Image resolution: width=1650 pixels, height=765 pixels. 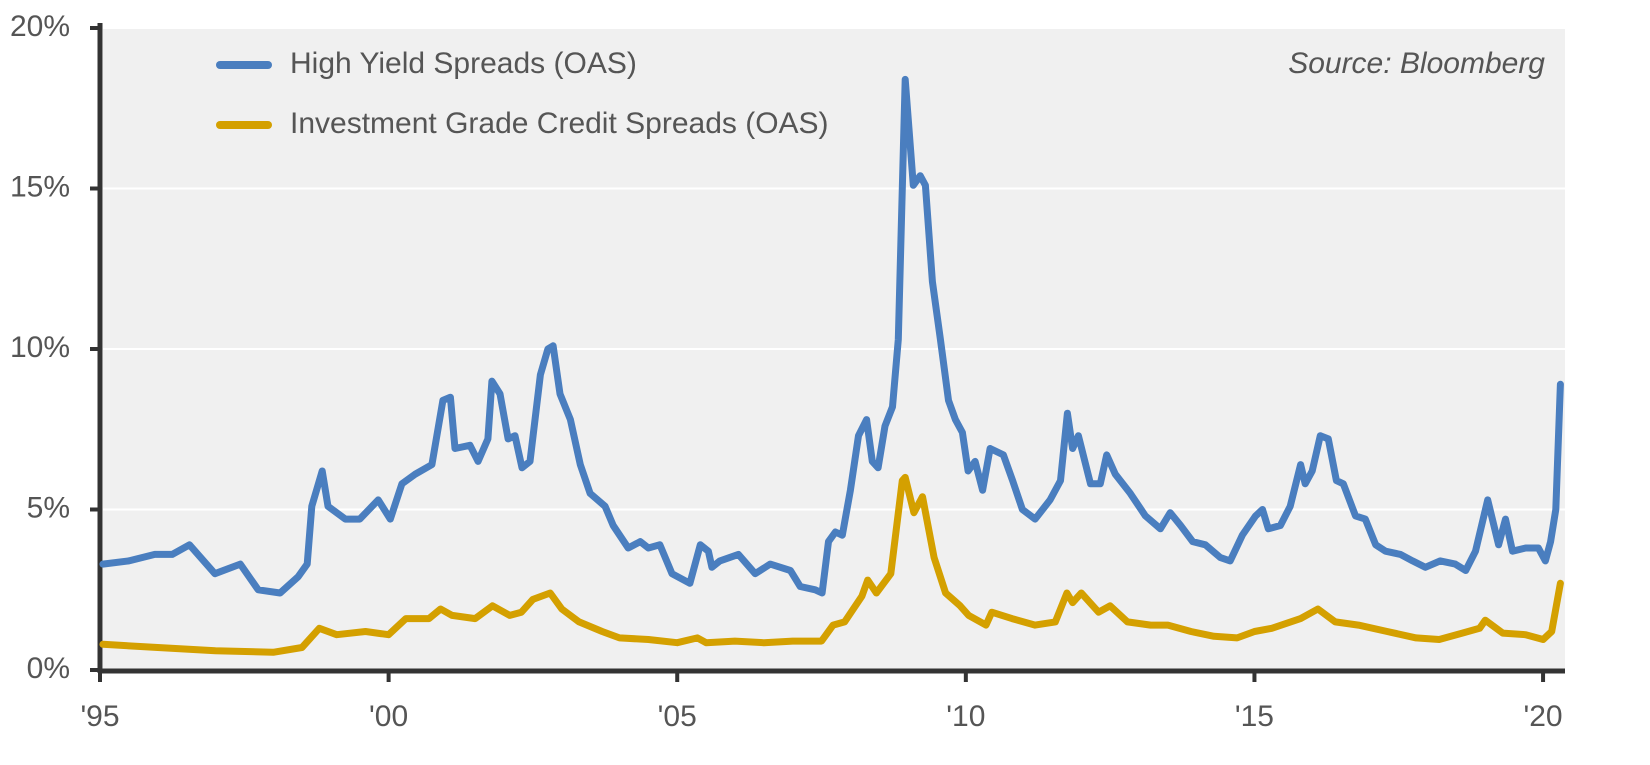 What do you see at coordinates (99, 716) in the screenshot?
I see `x-tick-label: '95` at bounding box center [99, 716].